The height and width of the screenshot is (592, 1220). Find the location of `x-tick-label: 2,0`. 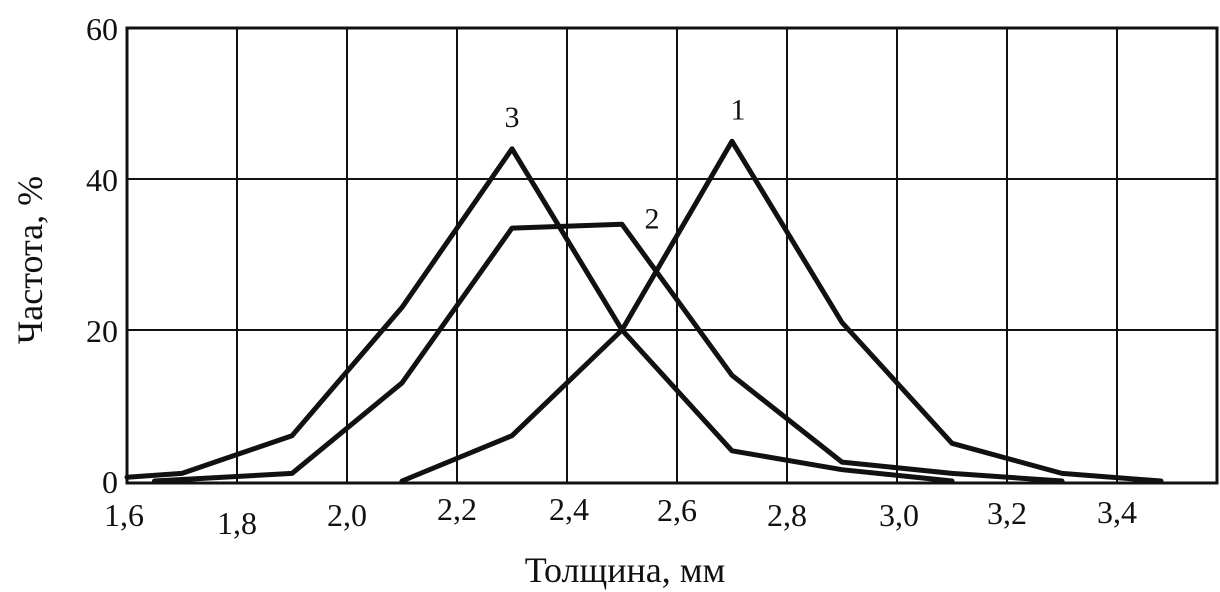

x-tick-label: 2,0 is located at coordinates (347, 515).